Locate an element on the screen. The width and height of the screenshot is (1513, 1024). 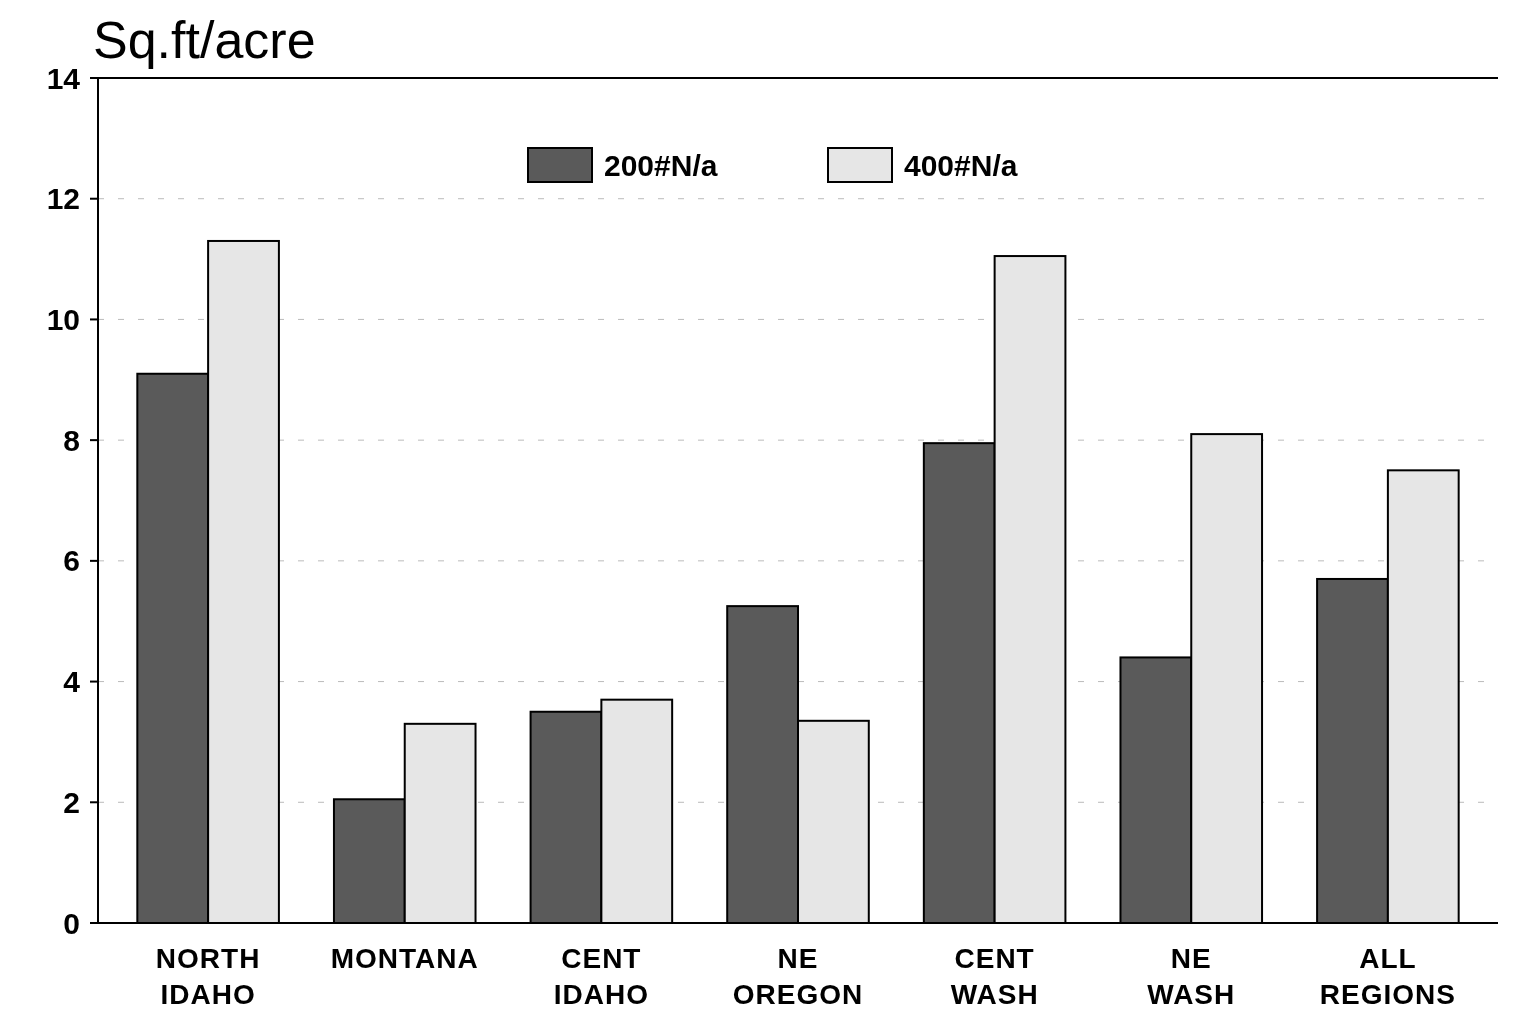
x-tick-label: NE WASH is located at coordinates (1191, 976).